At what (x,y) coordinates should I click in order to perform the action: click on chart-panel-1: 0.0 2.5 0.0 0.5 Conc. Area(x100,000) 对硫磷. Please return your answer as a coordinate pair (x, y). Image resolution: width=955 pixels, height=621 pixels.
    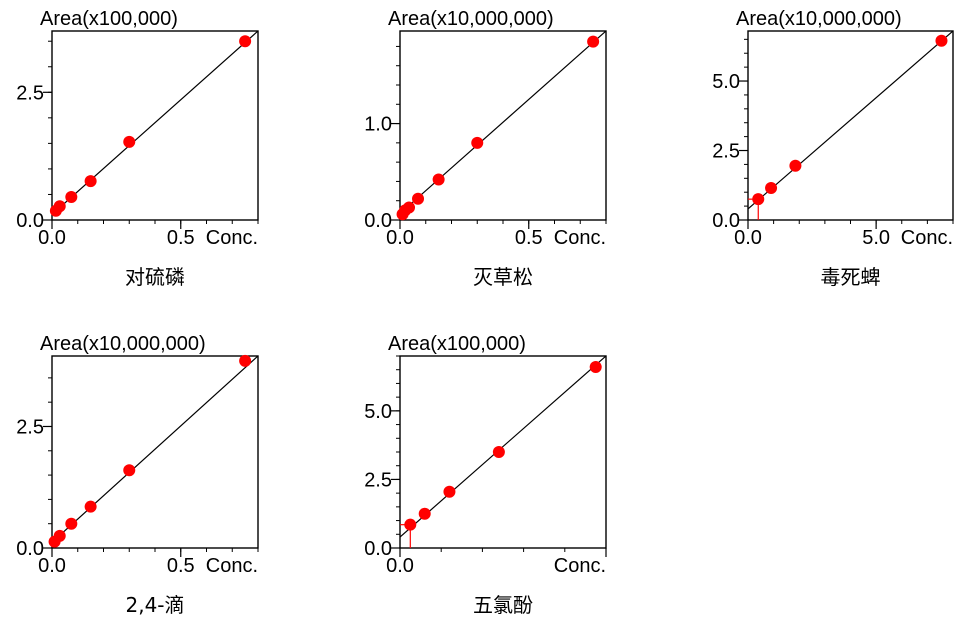
    Looking at the image, I should click on (137, 148).